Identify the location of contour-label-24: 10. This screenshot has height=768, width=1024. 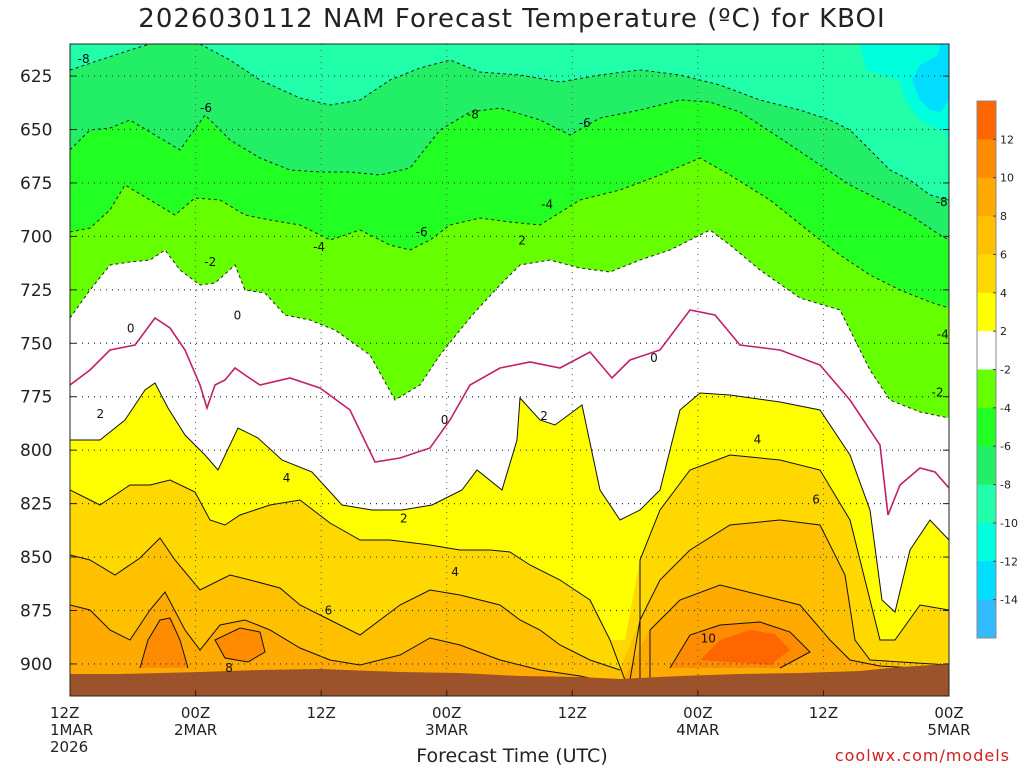
(708, 638).